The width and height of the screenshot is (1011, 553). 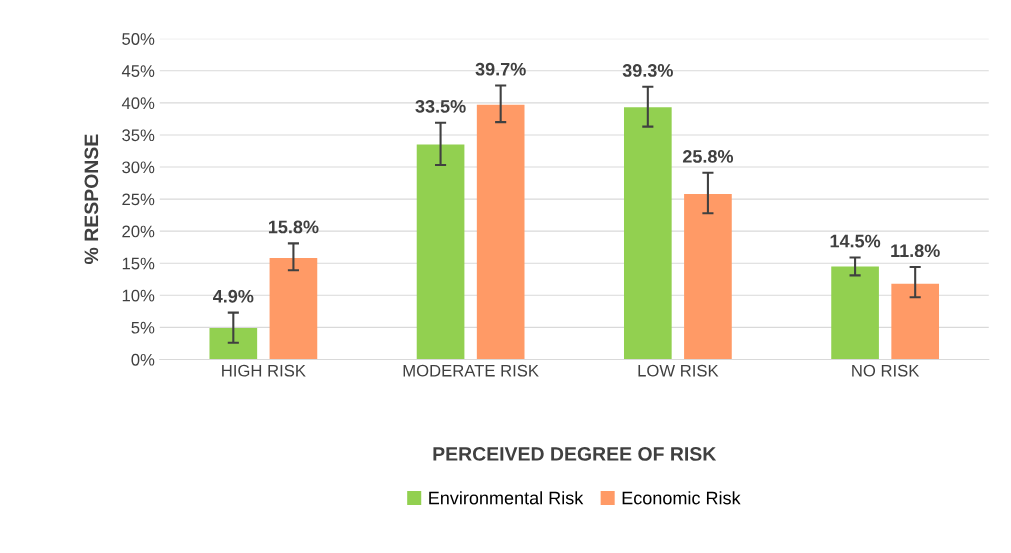 I want to click on data-label: 39.3%, so click(x=647, y=70).